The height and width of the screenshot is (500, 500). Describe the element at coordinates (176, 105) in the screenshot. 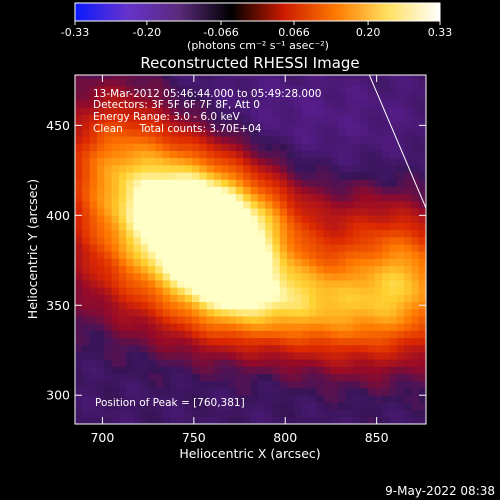

I see `detectors-text: Detectors: 3F 5F 6F 7F 8F, Att 0` at that location.